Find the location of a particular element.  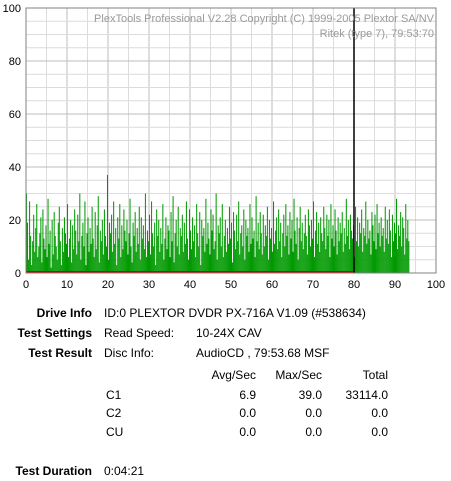

row-cu-total: 0.0 is located at coordinates (379, 432).